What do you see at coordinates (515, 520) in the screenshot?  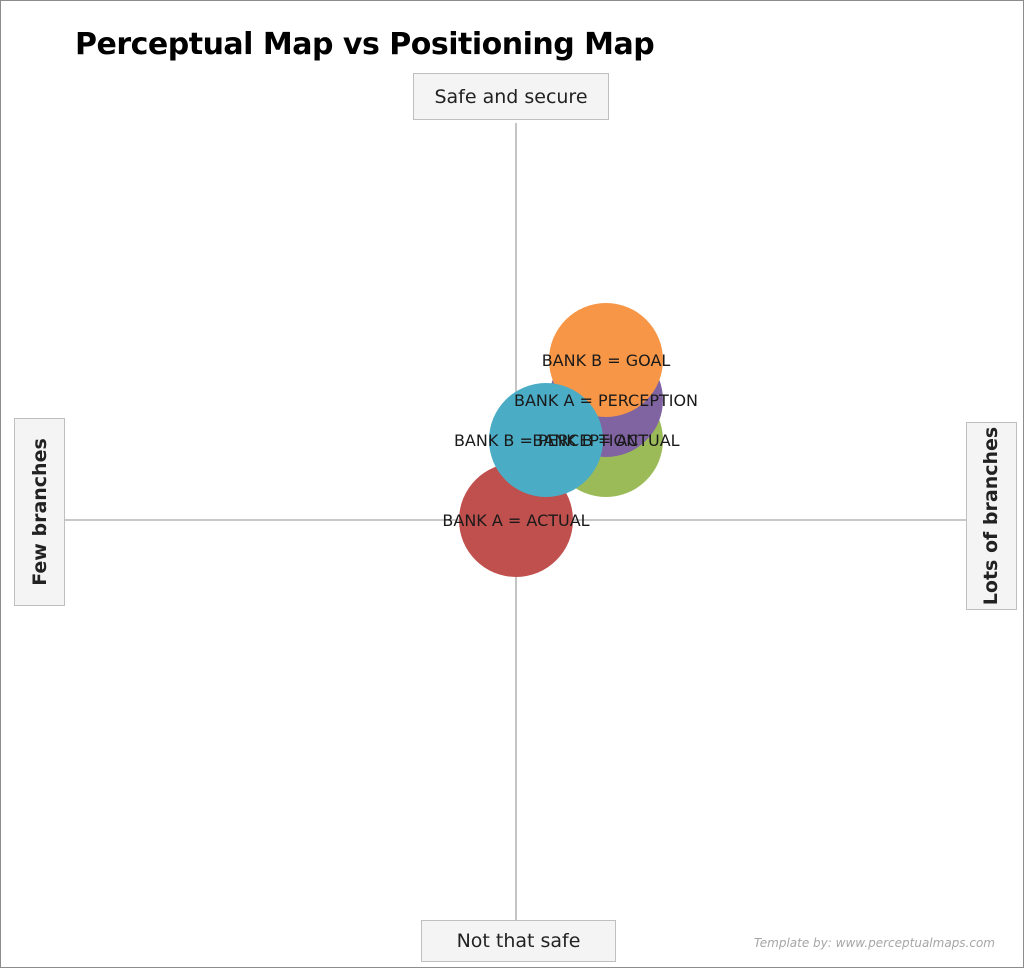 I see `bubble-label-0: BANK A = ACTUAL` at bounding box center [515, 520].